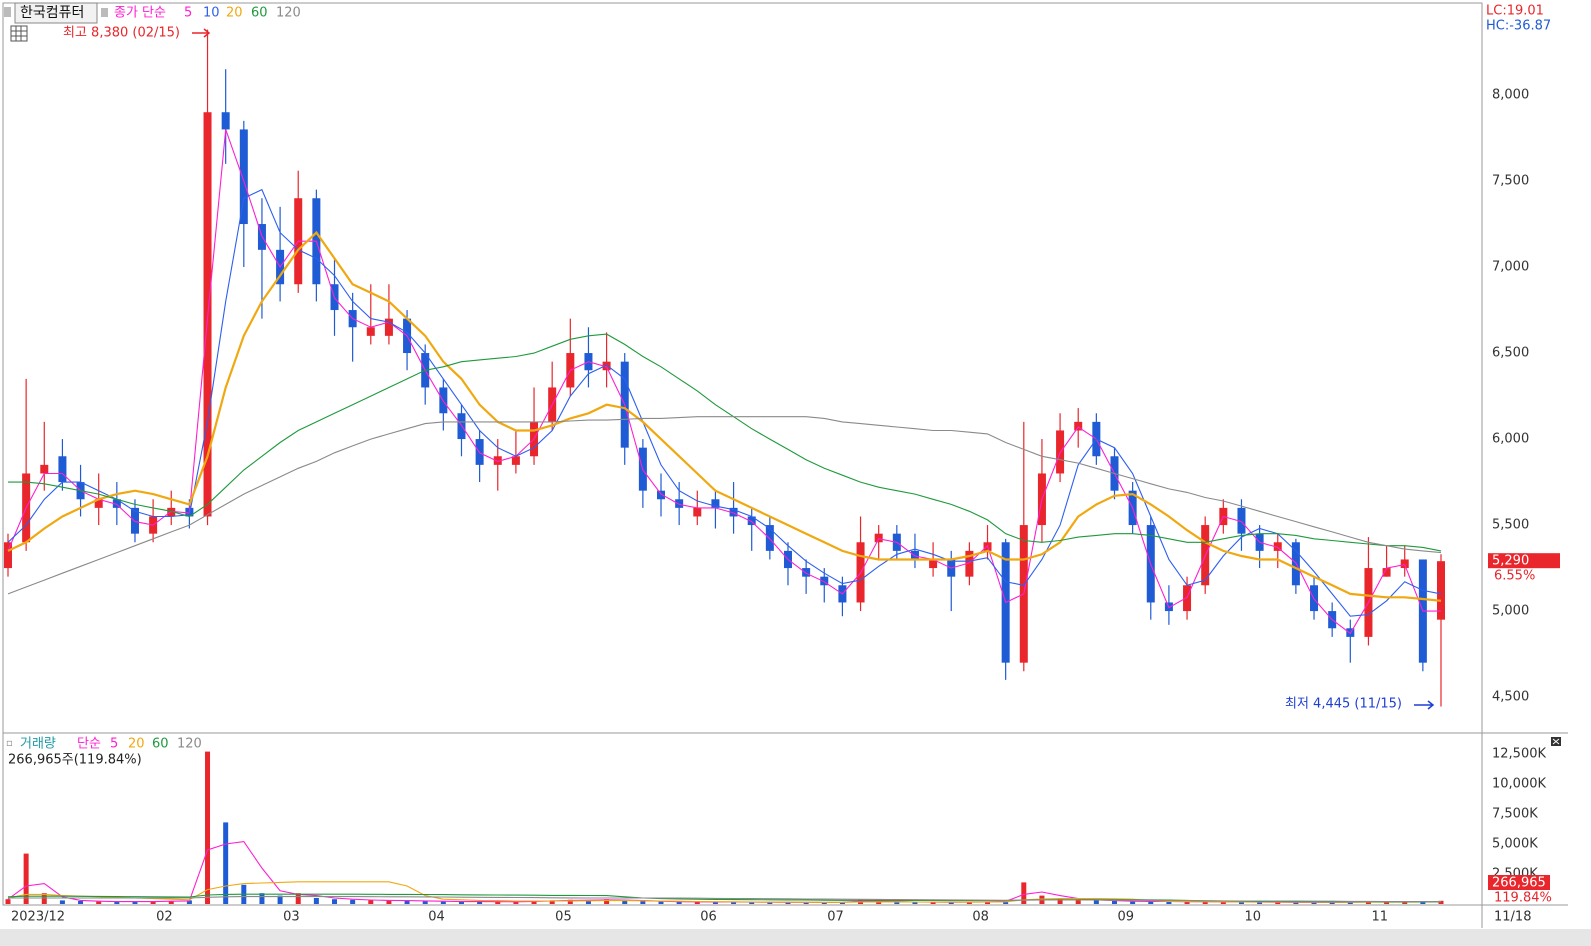 The height and width of the screenshot is (946, 1591). Describe the element at coordinates (1125, 917) in the screenshot. I see `x-tick-label: 09` at that location.